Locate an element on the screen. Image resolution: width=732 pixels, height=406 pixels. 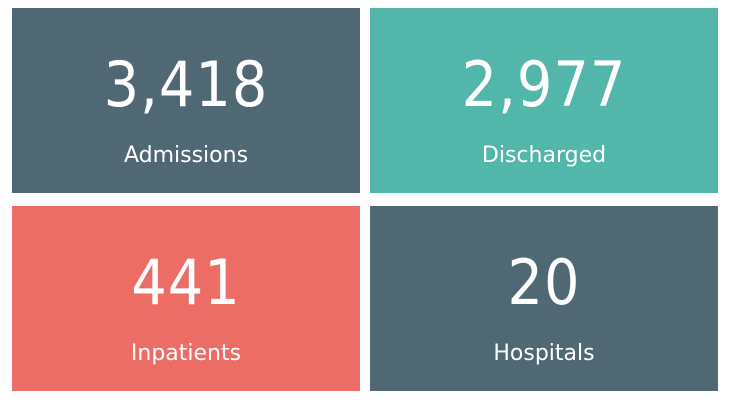
kpi-value: 20 is located at coordinates (544, 282).